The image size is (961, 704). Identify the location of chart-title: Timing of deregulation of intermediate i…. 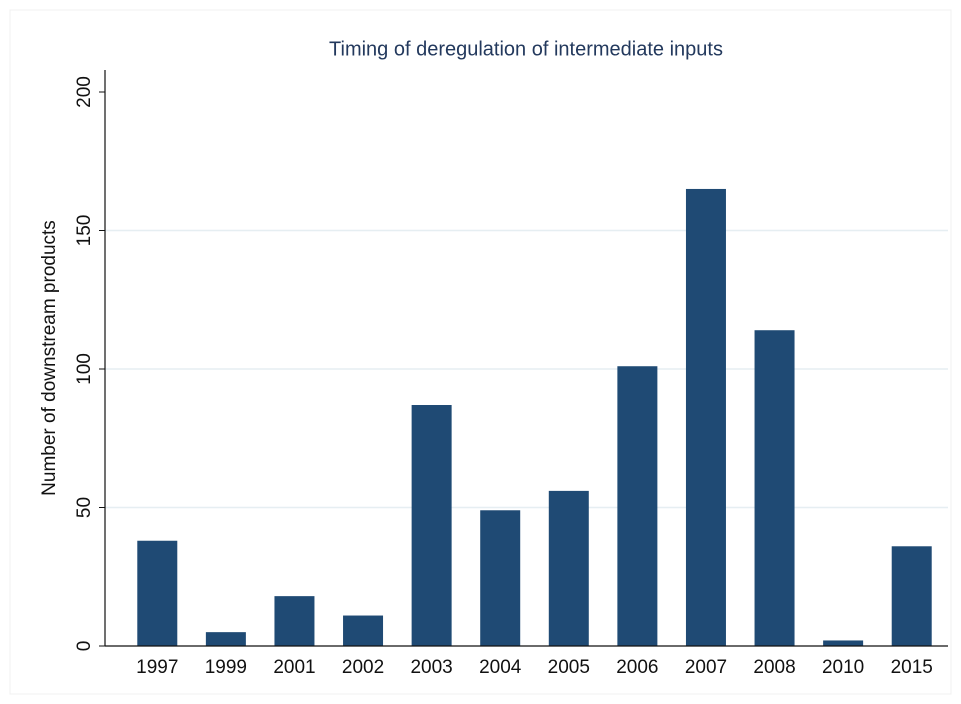
(526, 49).